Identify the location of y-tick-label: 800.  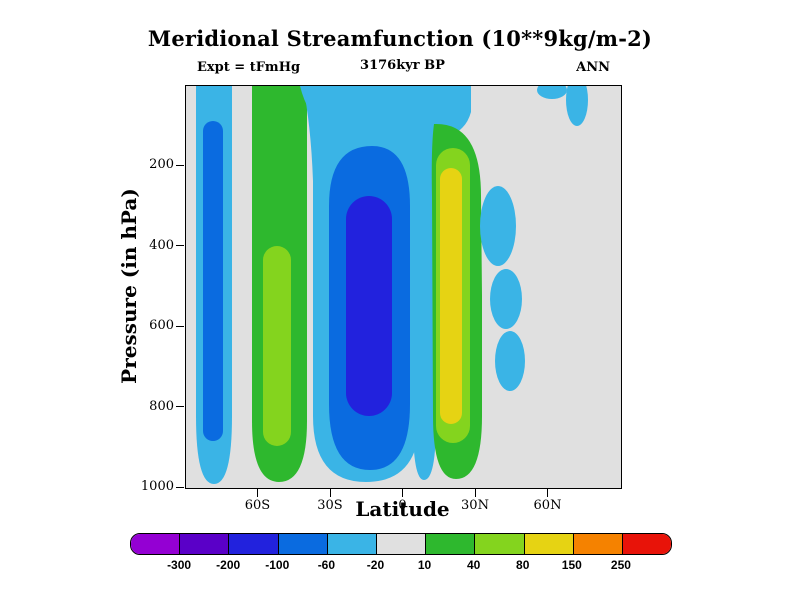
(161, 406).